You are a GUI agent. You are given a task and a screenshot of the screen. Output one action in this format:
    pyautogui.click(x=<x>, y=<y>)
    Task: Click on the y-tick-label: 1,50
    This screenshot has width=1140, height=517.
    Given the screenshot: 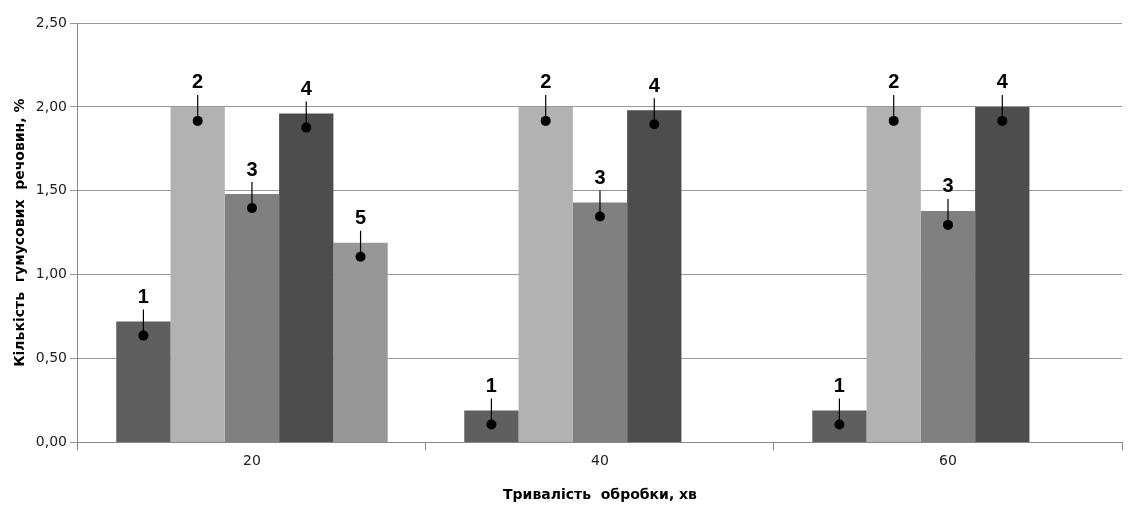 What is the action you would take?
    pyautogui.click(x=51, y=189)
    